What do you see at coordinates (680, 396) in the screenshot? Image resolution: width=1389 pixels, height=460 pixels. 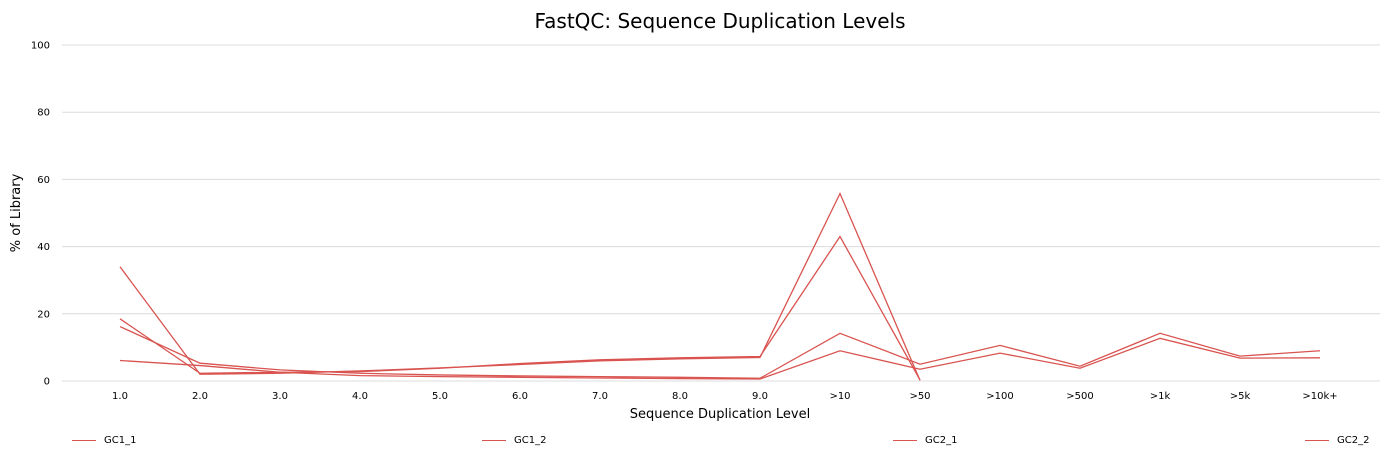 I see `x-tick-label: 8.0` at bounding box center [680, 396].